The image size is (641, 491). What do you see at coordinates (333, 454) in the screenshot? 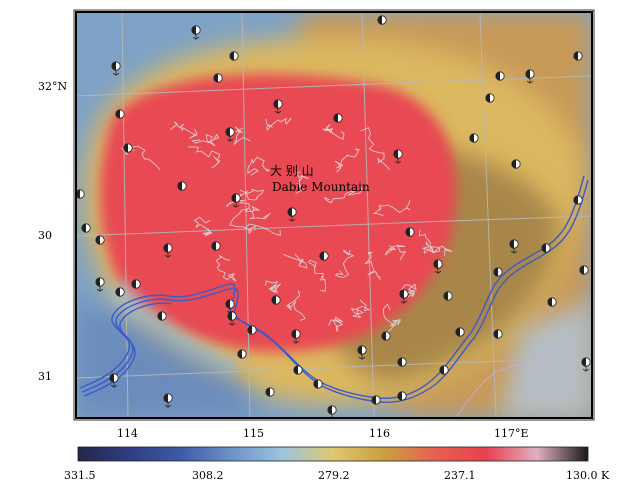
I see `colorbar` at bounding box center [333, 454].